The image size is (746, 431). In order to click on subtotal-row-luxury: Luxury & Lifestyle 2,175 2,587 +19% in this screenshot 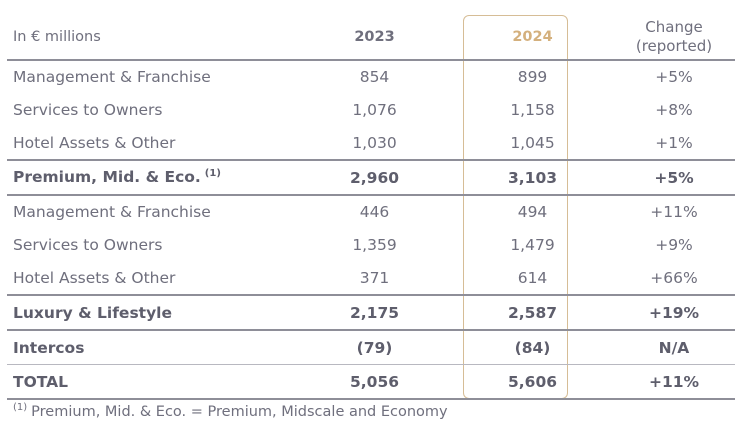, I will do `click(371, 313)`.